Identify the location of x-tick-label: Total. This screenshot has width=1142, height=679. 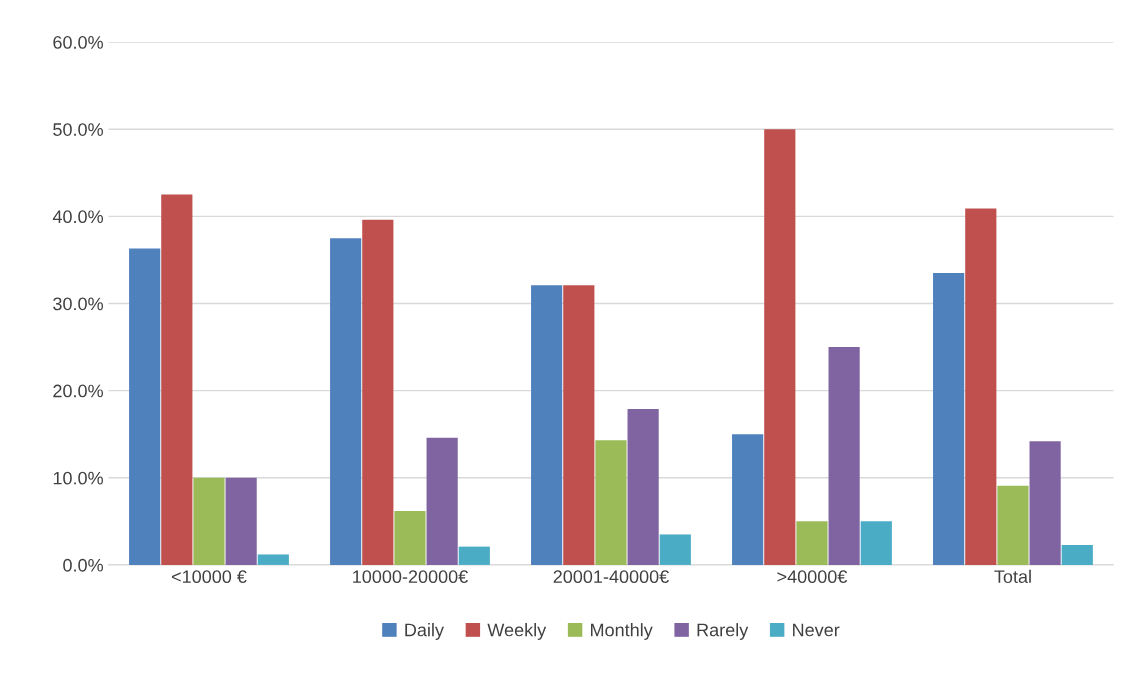
(1012, 576).